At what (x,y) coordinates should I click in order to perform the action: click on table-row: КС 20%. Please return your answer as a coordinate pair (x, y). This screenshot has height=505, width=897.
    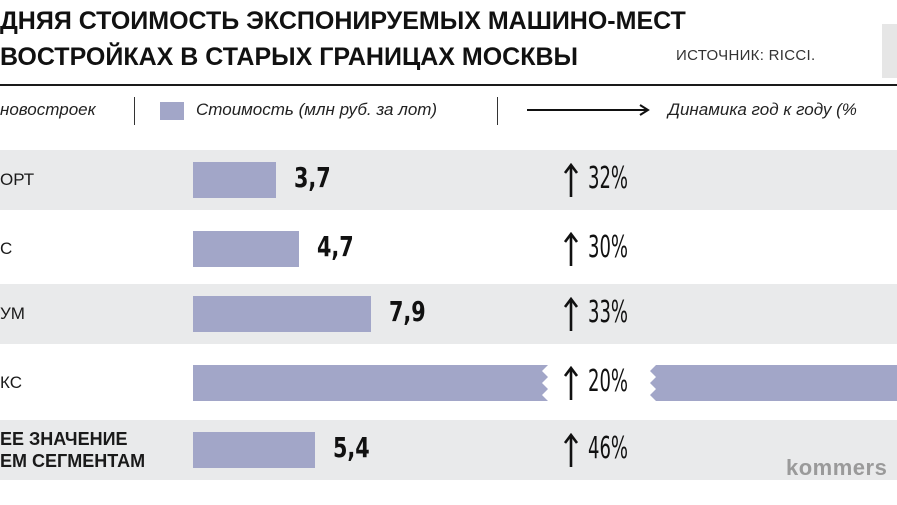
    Looking at the image, I should click on (448, 383).